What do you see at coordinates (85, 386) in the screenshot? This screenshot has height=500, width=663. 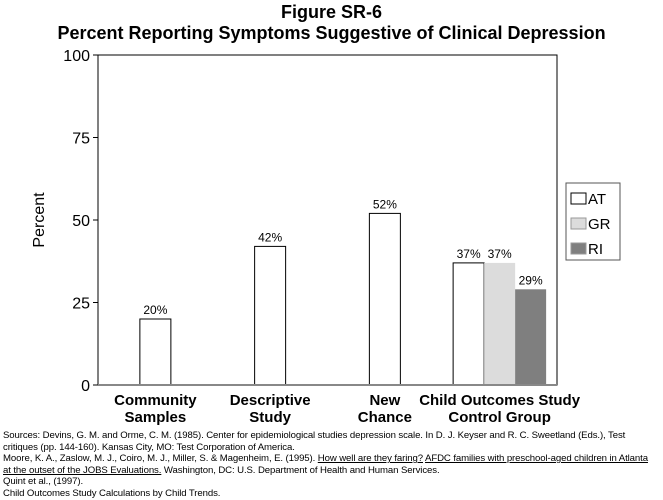 I see `y-tick-label: 0` at bounding box center [85, 386].